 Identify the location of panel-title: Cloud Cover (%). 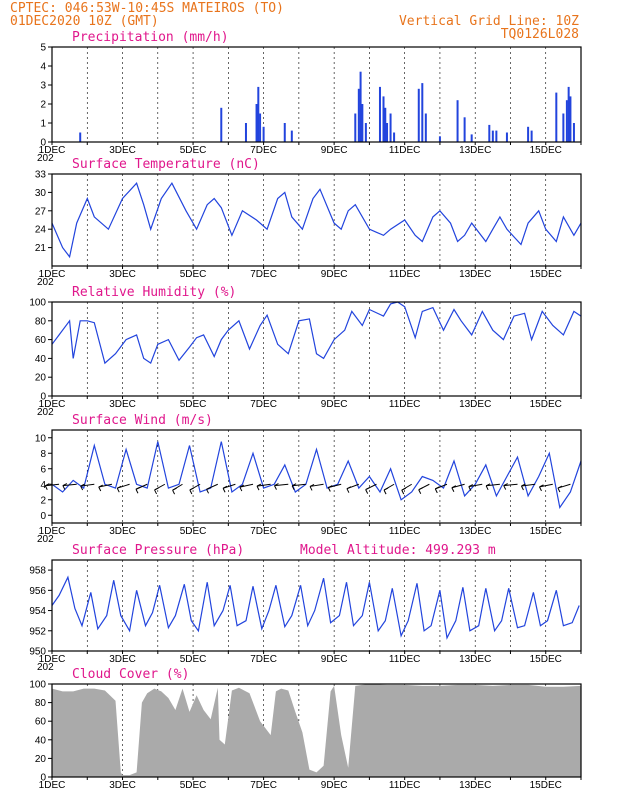
(130, 674).